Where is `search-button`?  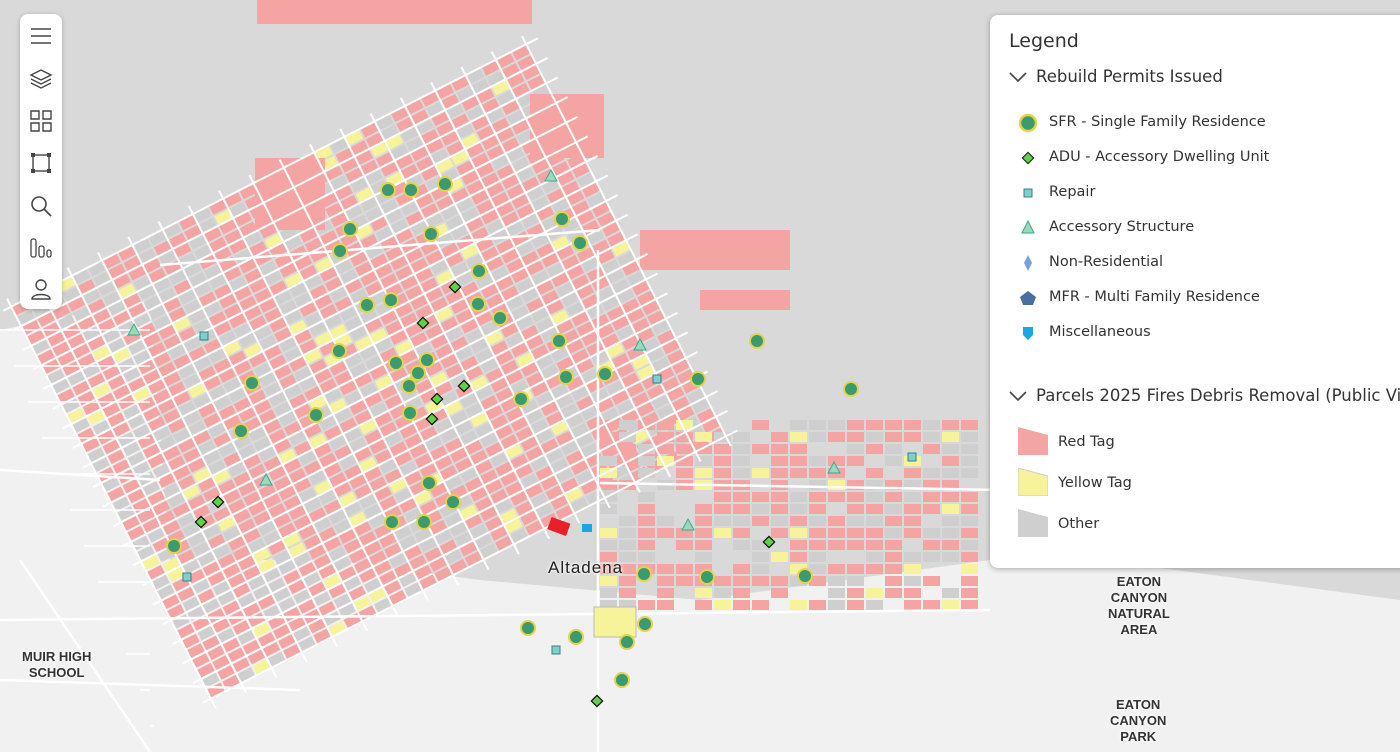
search-button is located at coordinates (41, 206).